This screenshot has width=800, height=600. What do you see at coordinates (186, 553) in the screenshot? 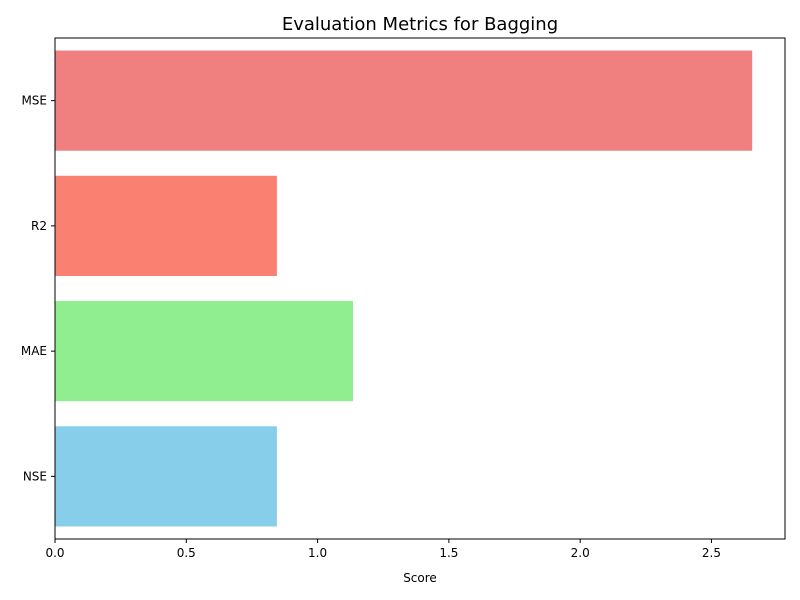
I see `x-tick-label: 0.5` at bounding box center [186, 553].